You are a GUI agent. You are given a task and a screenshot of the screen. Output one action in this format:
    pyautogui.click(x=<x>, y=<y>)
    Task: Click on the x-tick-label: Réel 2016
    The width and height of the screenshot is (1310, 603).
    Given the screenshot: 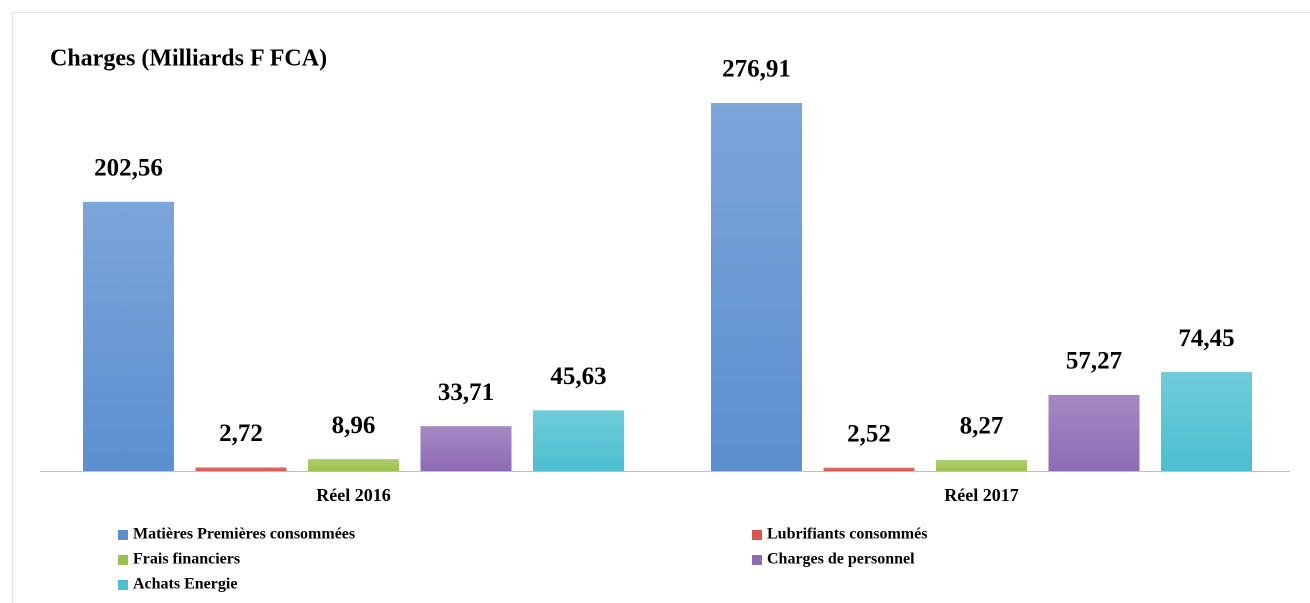 What is the action you would take?
    pyautogui.click(x=353, y=495)
    